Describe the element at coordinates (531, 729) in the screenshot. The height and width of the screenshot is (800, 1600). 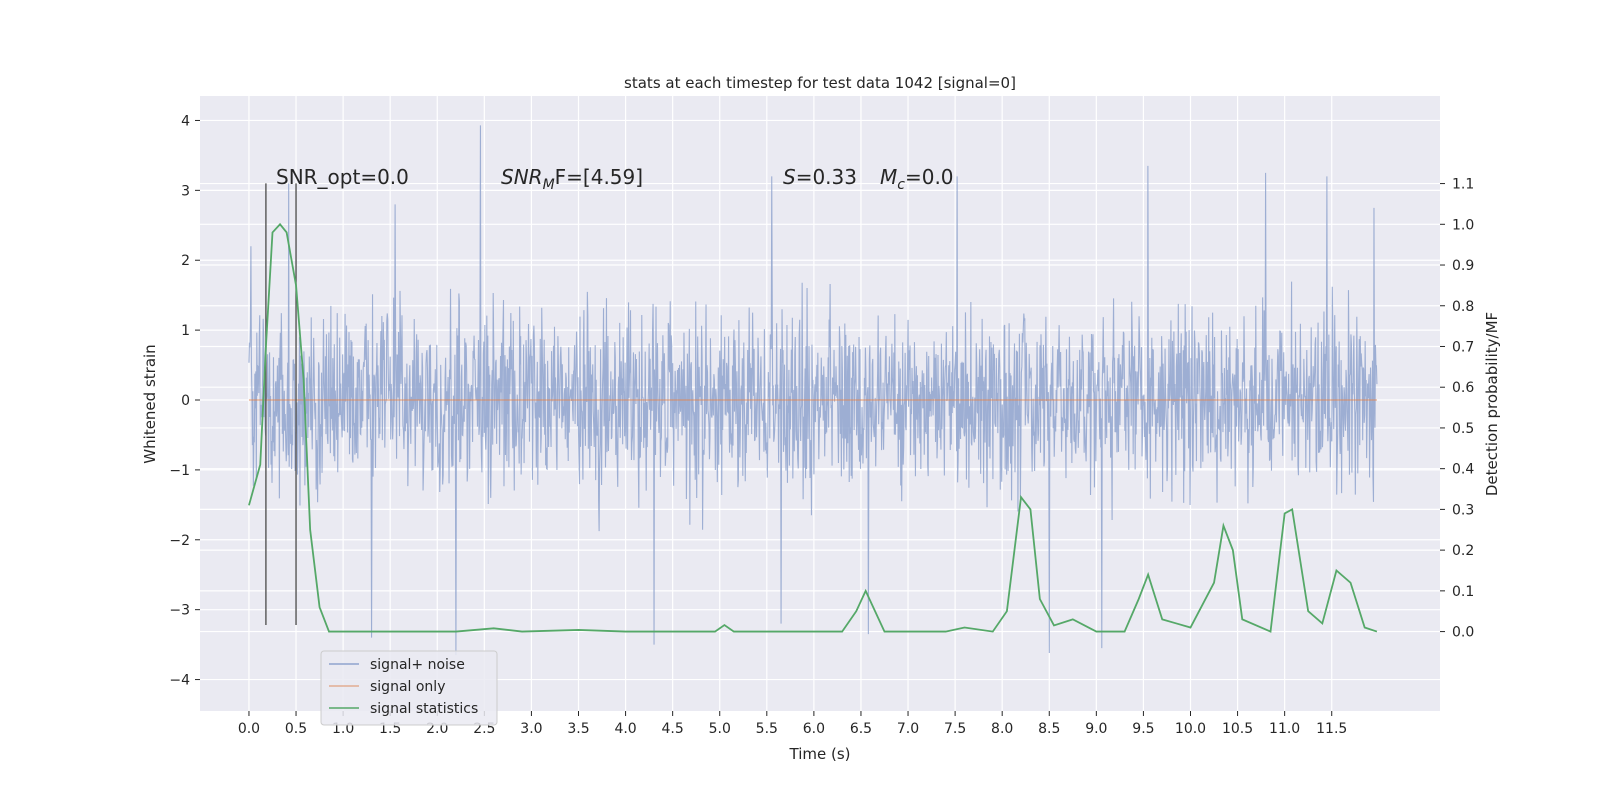
I see `x-tick-label: 3.0` at that location.